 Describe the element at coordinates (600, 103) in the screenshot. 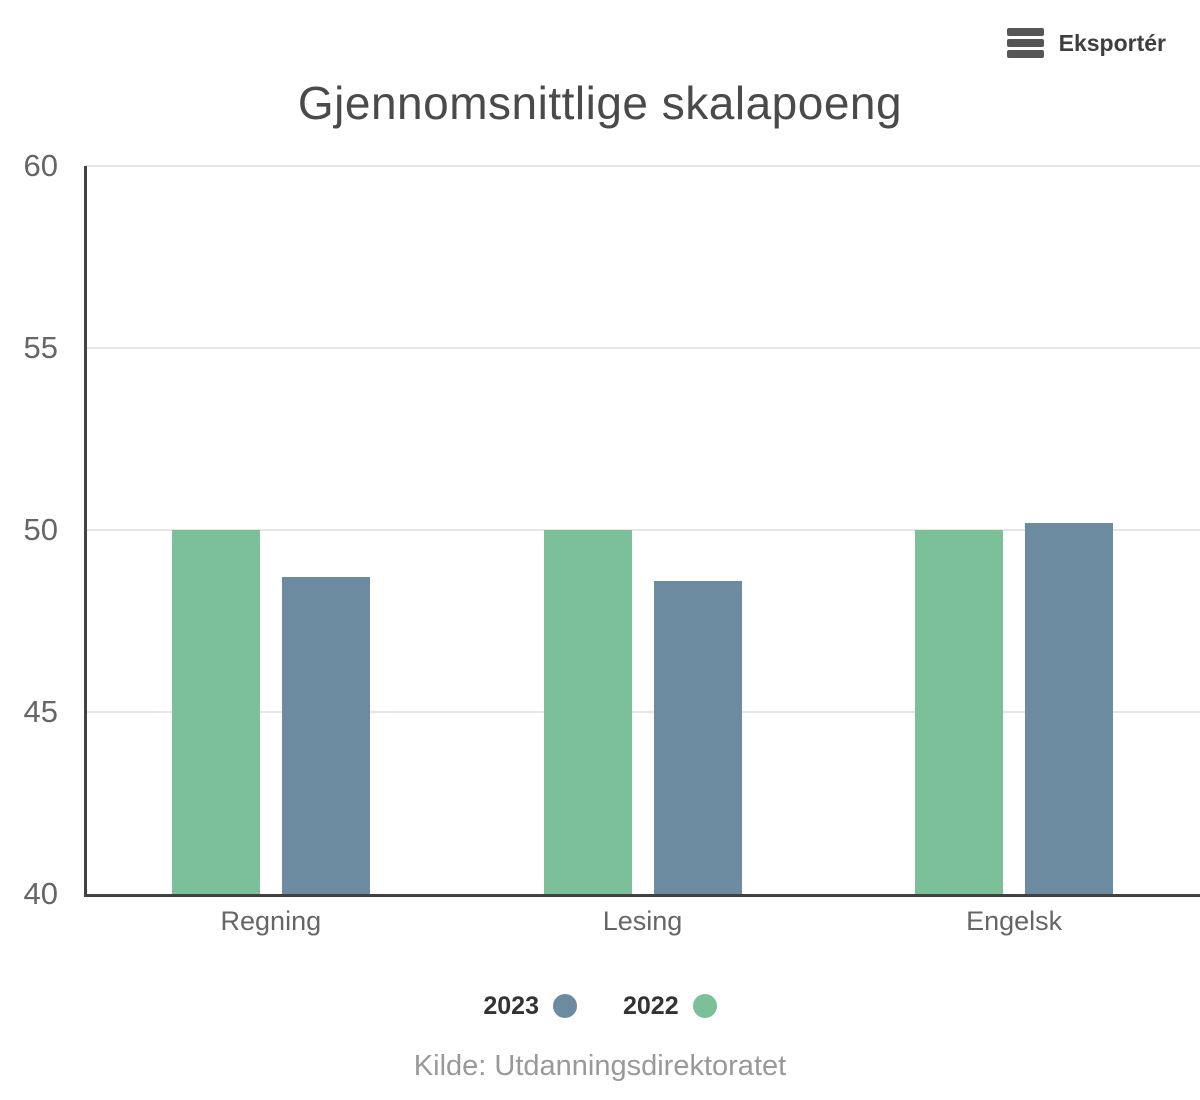

I see `chart-title: Gjennomsnittlige skalapoeng` at that location.